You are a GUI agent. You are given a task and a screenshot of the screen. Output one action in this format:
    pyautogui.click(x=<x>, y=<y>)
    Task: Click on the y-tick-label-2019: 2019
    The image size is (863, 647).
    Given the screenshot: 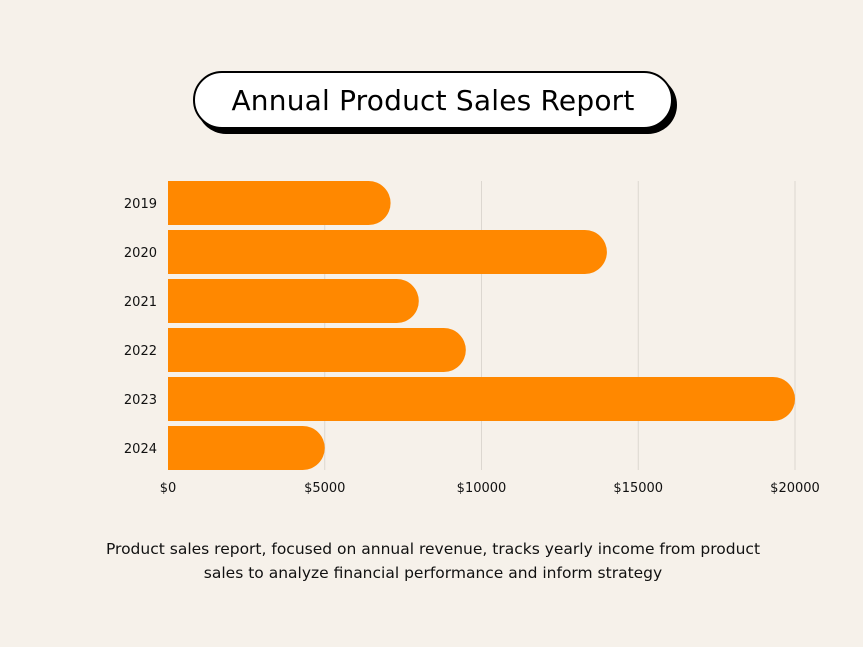 What is the action you would take?
    pyautogui.click(x=140, y=204)
    